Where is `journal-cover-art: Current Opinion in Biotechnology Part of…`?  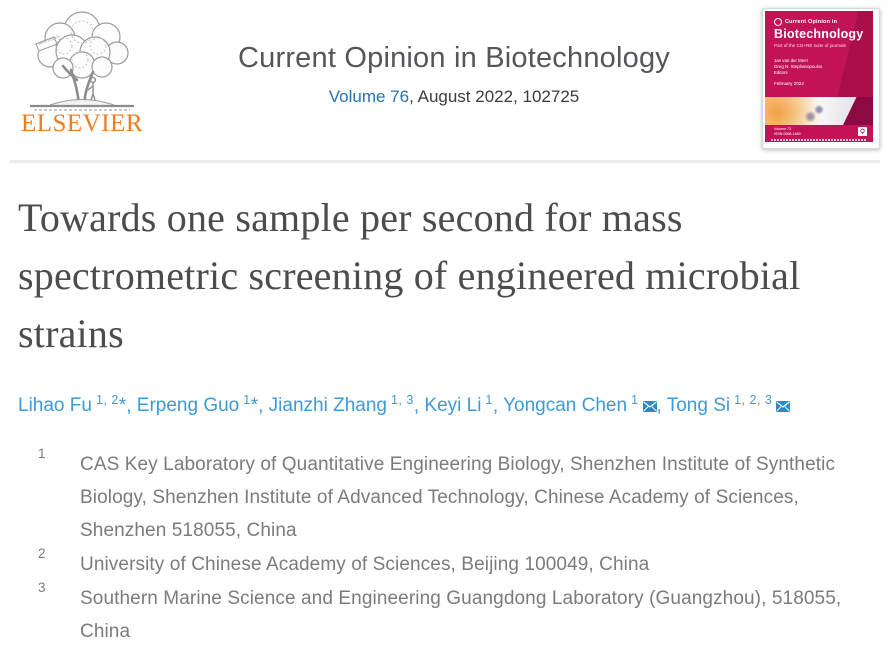
journal-cover-art: Current Opinion in Biotechnology Part of… is located at coordinates (819, 76).